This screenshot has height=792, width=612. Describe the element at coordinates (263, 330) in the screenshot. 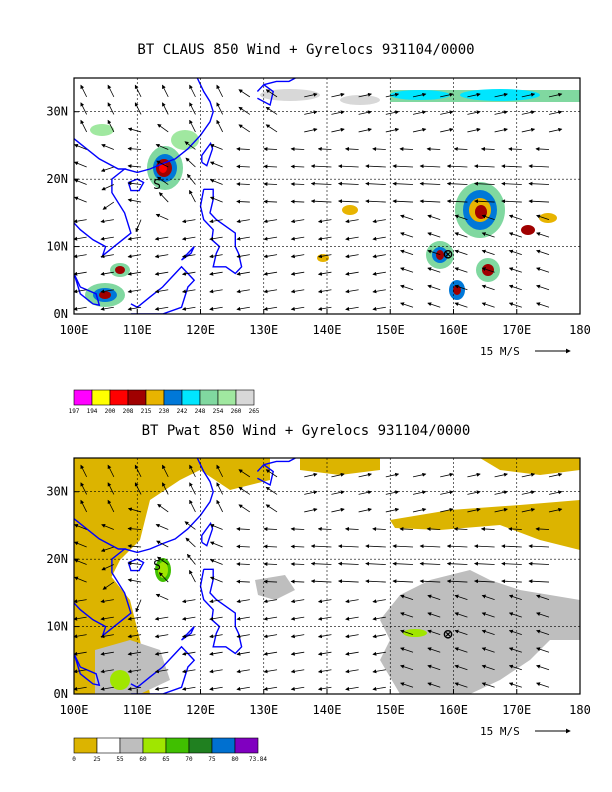

I see `x-tick-label: 130E` at that location.